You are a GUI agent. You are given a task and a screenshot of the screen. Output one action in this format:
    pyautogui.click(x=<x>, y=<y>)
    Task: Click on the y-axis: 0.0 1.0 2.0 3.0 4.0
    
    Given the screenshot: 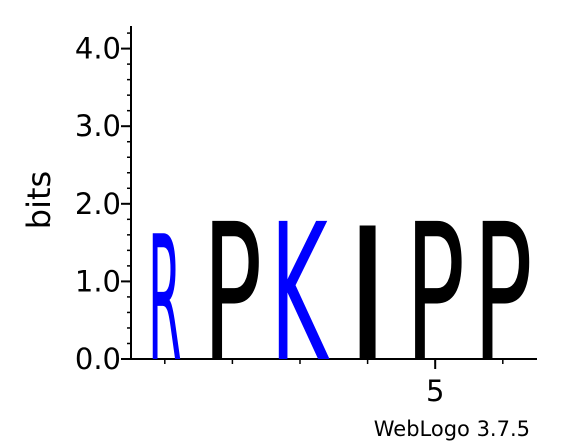 What is the action you would take?
    pyautogui.click(x=103, y=201)
    